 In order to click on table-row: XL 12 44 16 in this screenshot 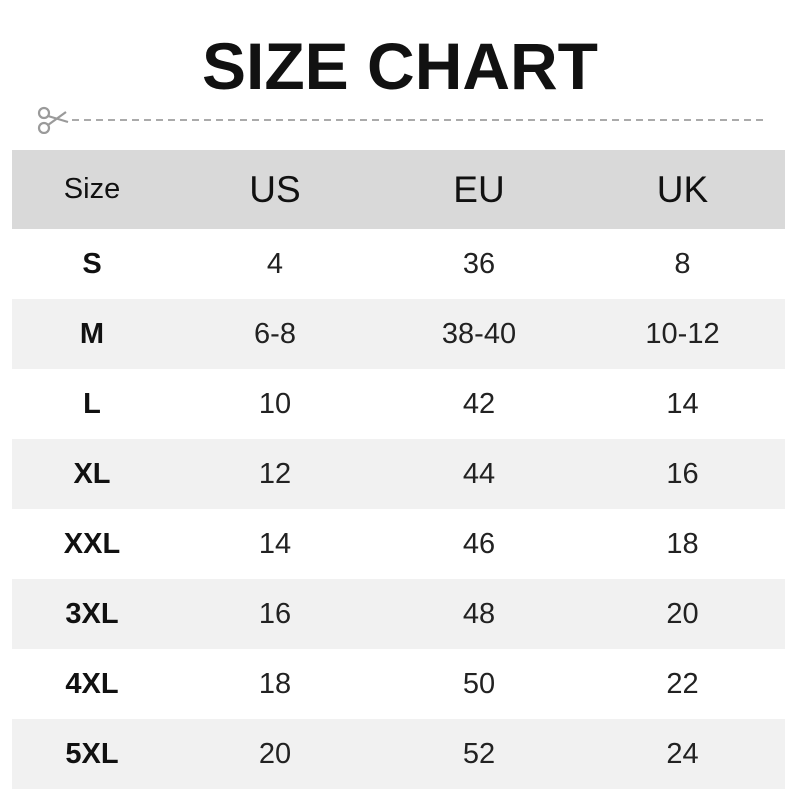, I will do `click(398, 474)`.